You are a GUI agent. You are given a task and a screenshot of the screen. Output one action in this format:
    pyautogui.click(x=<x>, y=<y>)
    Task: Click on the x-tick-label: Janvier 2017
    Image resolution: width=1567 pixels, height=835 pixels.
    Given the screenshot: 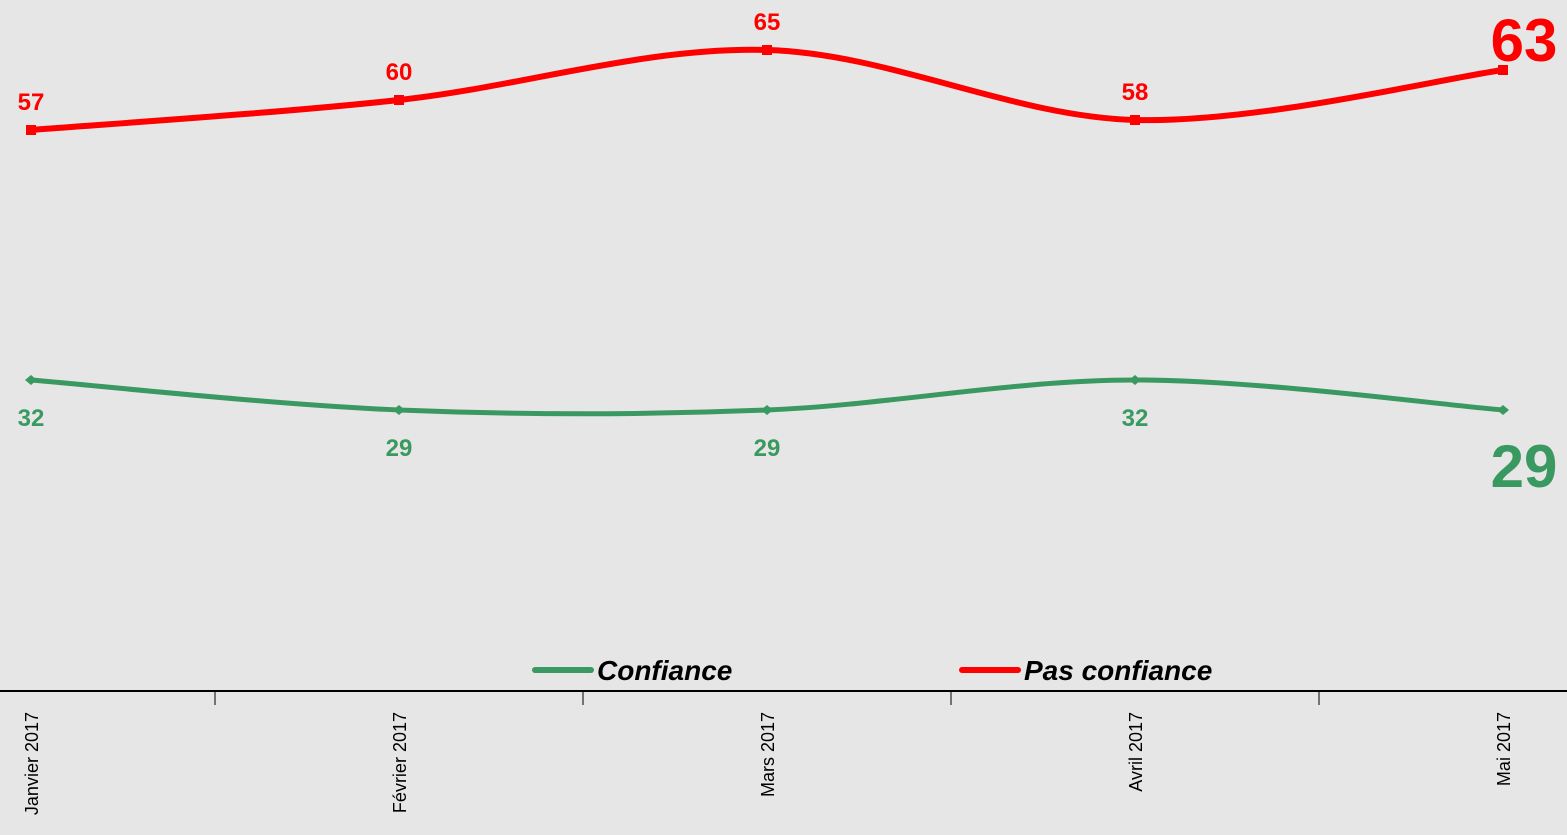 What is the action you would take?
    pyautogui.click(x=32, y=763)
    